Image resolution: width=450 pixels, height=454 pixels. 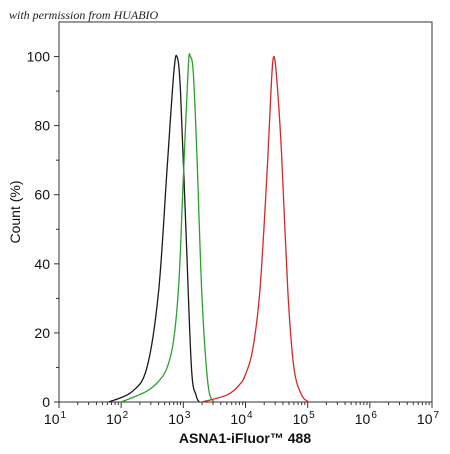 I want to click on x-tick-label: 101, so click(x=55, y=418).